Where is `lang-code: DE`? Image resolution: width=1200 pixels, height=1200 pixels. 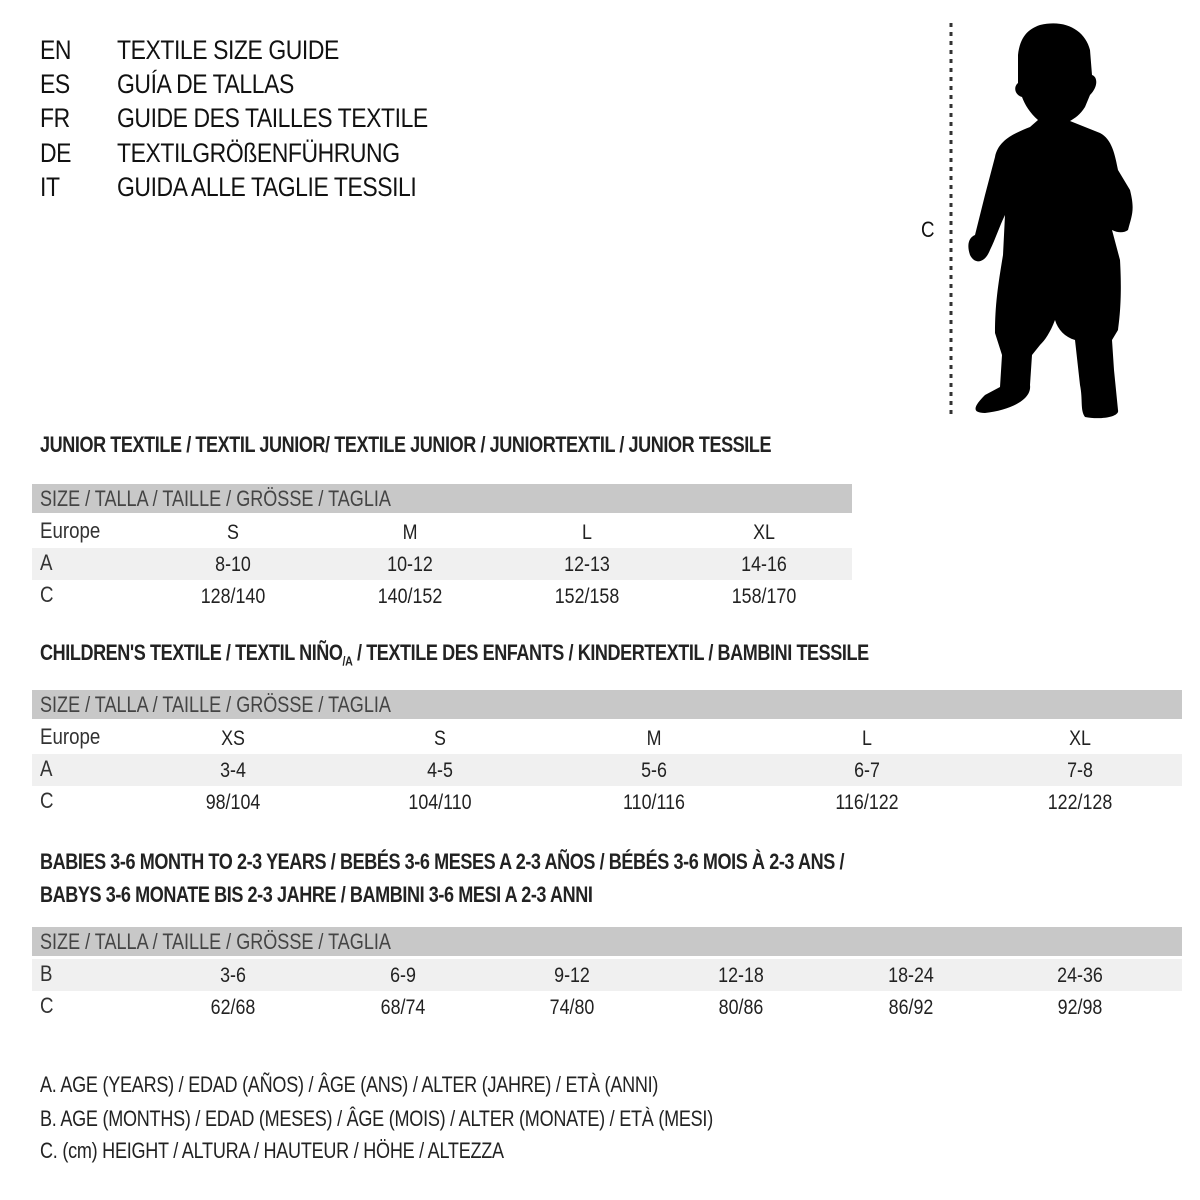
lang-code: DE is located at coordinates (56, 153).